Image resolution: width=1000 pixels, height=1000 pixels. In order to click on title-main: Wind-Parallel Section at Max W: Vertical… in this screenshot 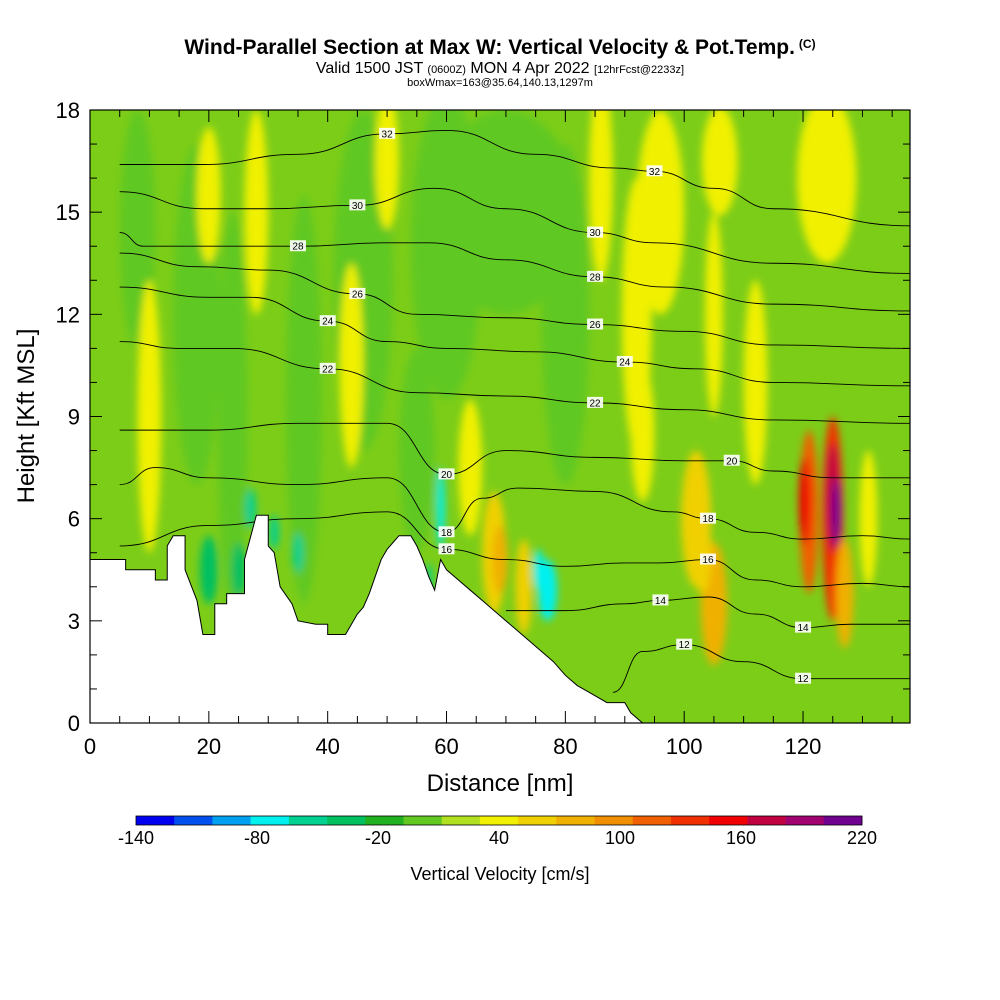, I will do `click(489, 47)`.